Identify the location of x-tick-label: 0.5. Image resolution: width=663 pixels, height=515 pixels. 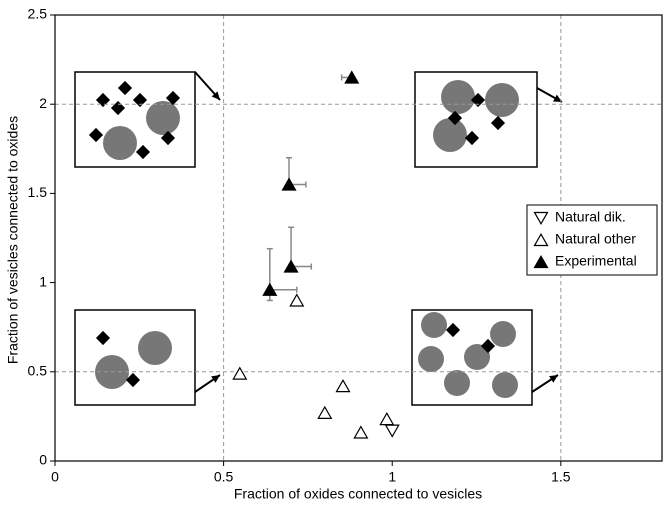
(224, 477).